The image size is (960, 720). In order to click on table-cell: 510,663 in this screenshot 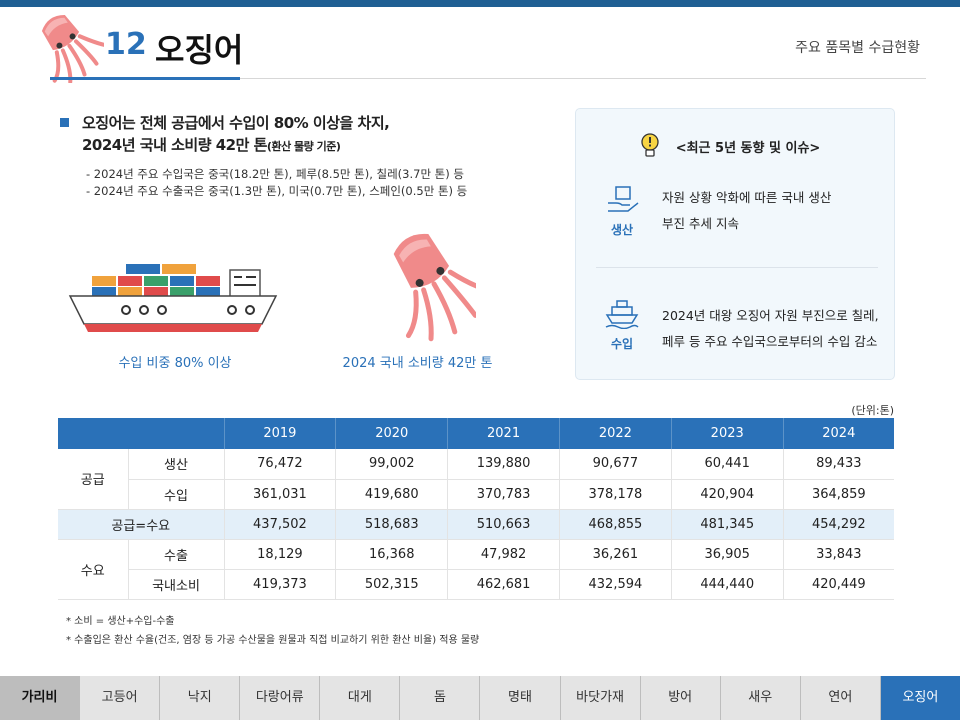, I will do `click(503, 524)`.